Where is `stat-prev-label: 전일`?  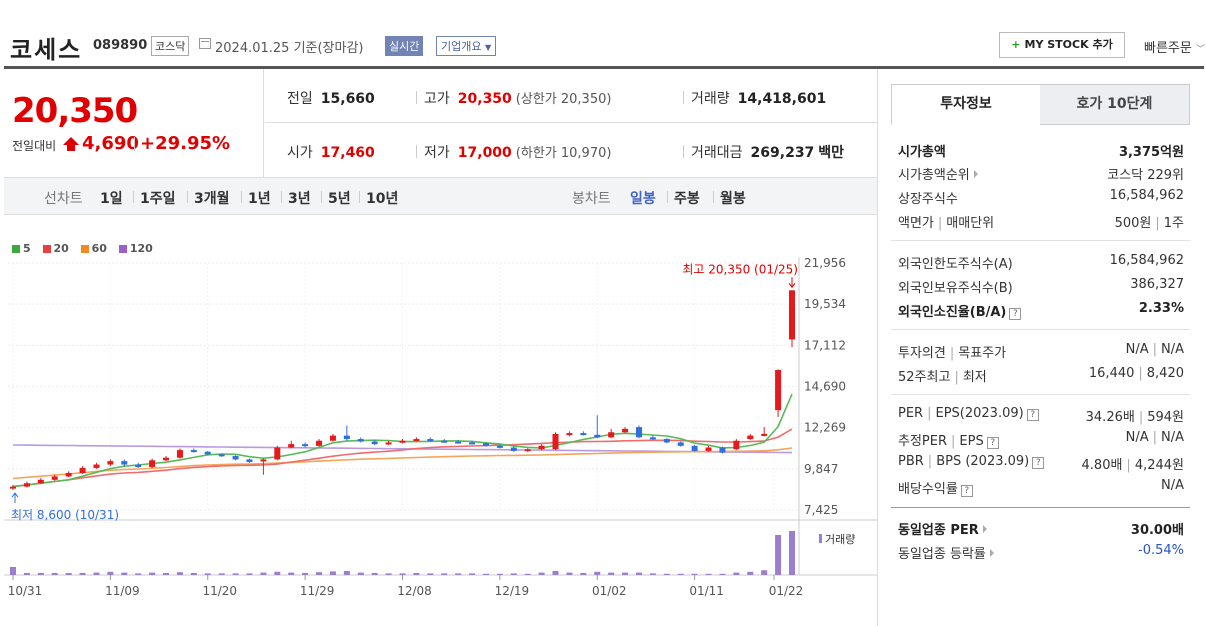
stat-prev-label: 전일 is located at coordinates (300, 99).